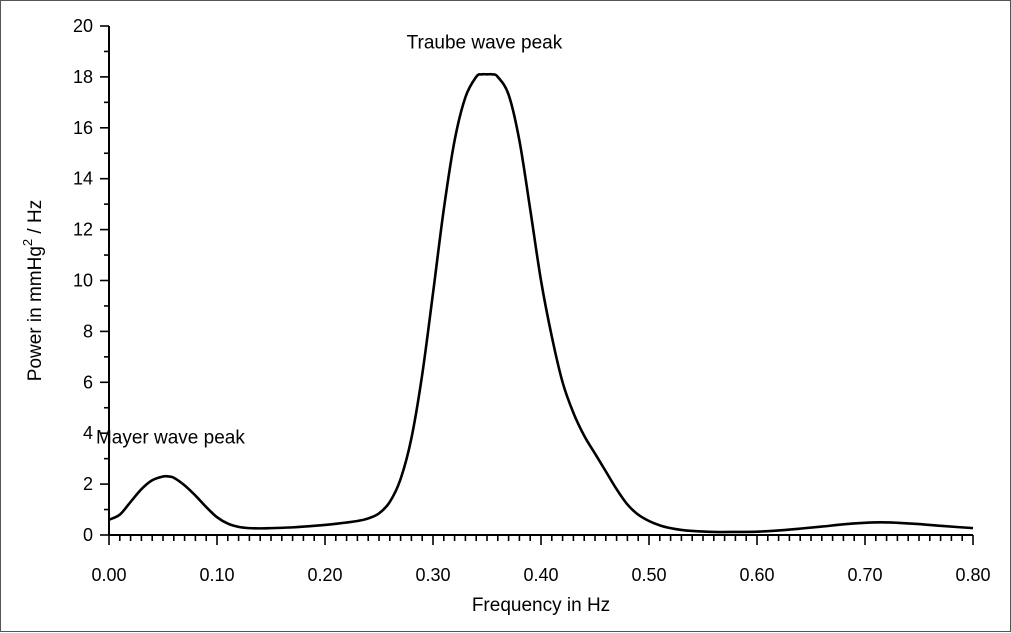 The image size is (1011, 633). I want to click on x-tick-label: 0.20, so click(324, 575).